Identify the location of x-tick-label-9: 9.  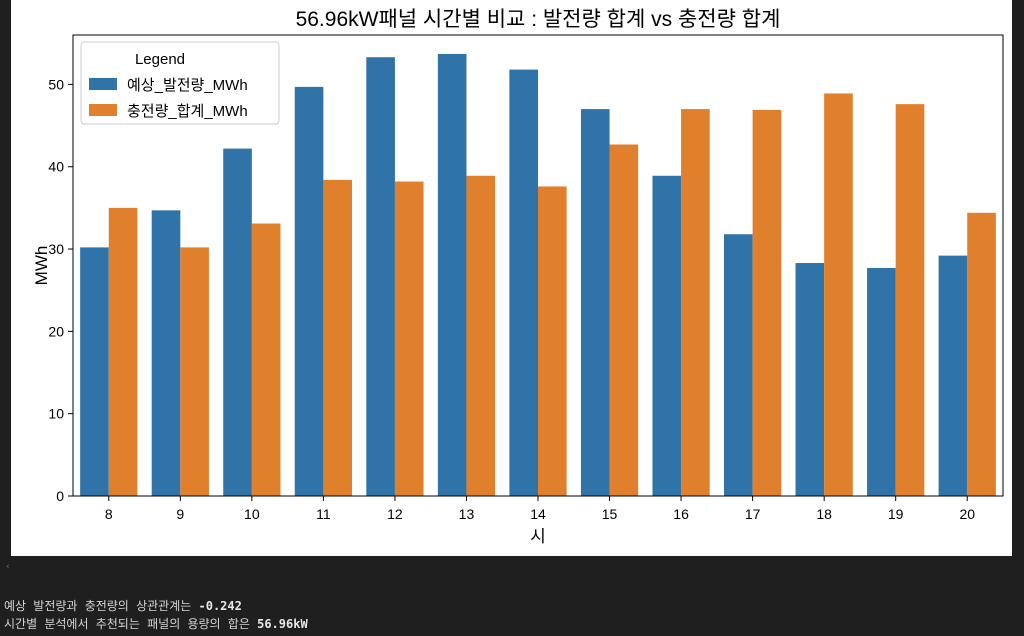
(180, 514).